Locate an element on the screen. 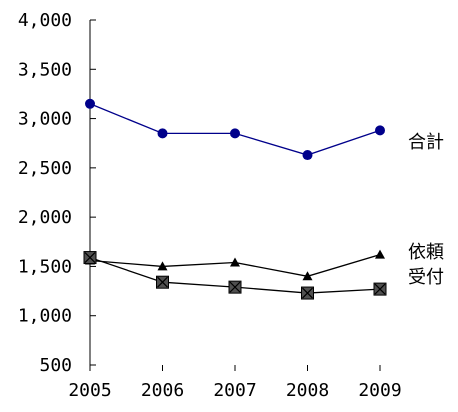 The height and width of the screenshot is (412, 458). y-tick-label: 3,000 is located at coordinates (45, 119).